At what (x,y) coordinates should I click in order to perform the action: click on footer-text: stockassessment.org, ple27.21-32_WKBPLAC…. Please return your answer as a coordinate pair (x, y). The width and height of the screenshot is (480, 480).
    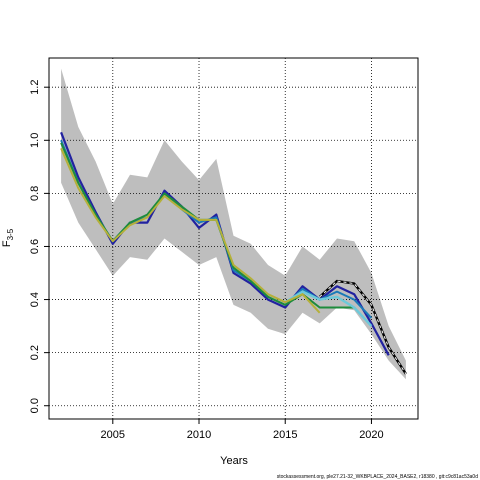
    Looking at the image, I should click on (377, 477).